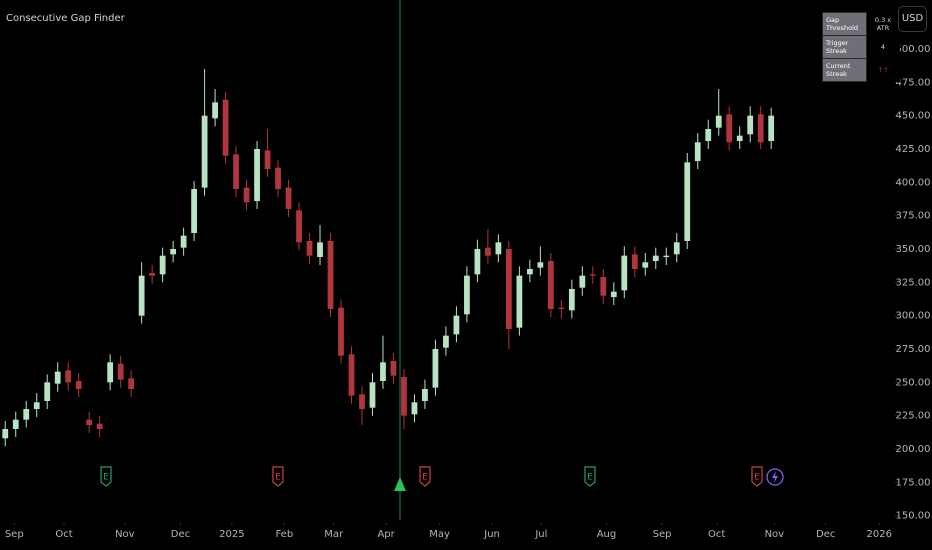  What do you see at coordinates (386, 534) in the screenshot?
I see `x-tick-label: Apr` at bounding box center [386, 534].